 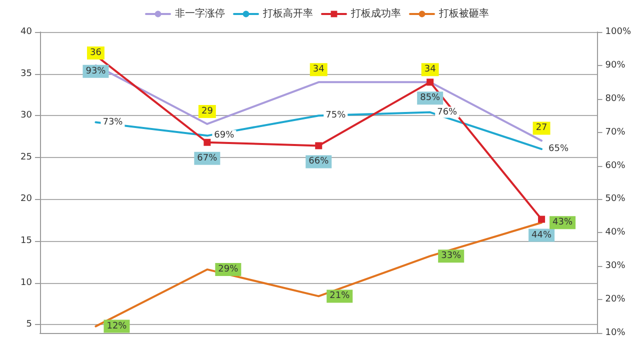 I want to click on data-label: 73%, so click(x=113, y=122).